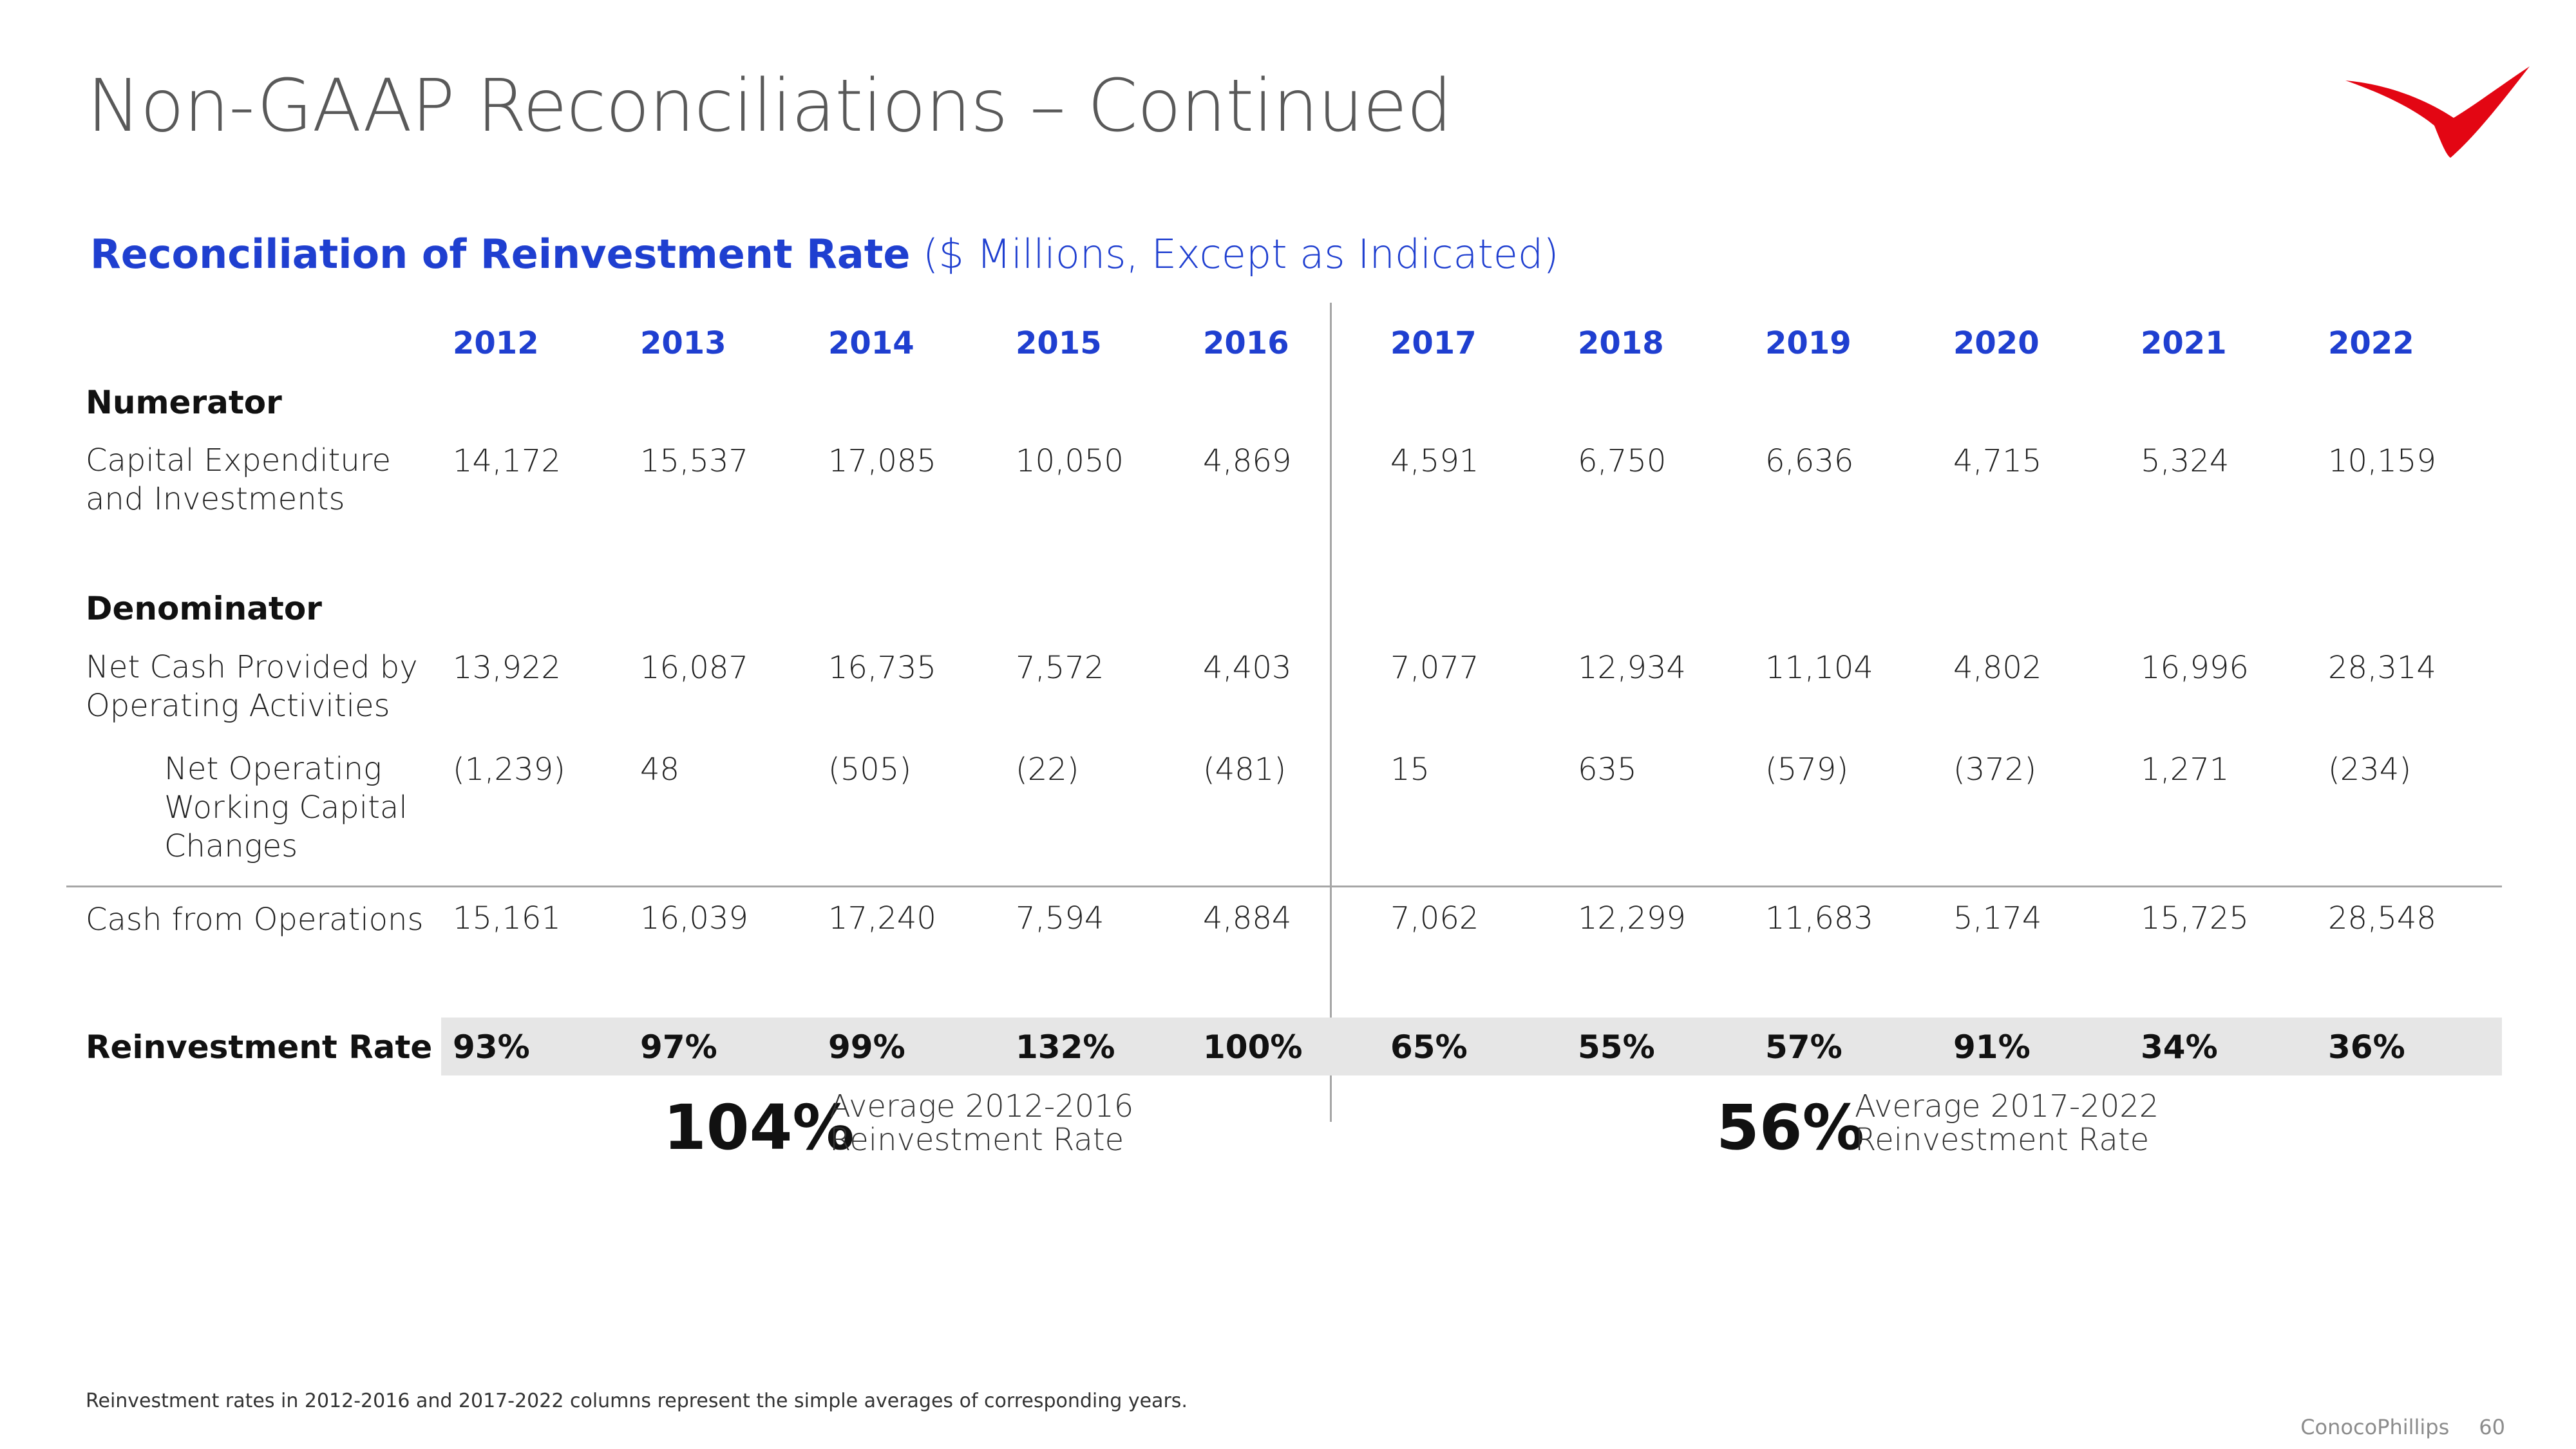 This screenshot has height=1449, width=2576. I want to click on year-header: 2019, so click(1808, 343).